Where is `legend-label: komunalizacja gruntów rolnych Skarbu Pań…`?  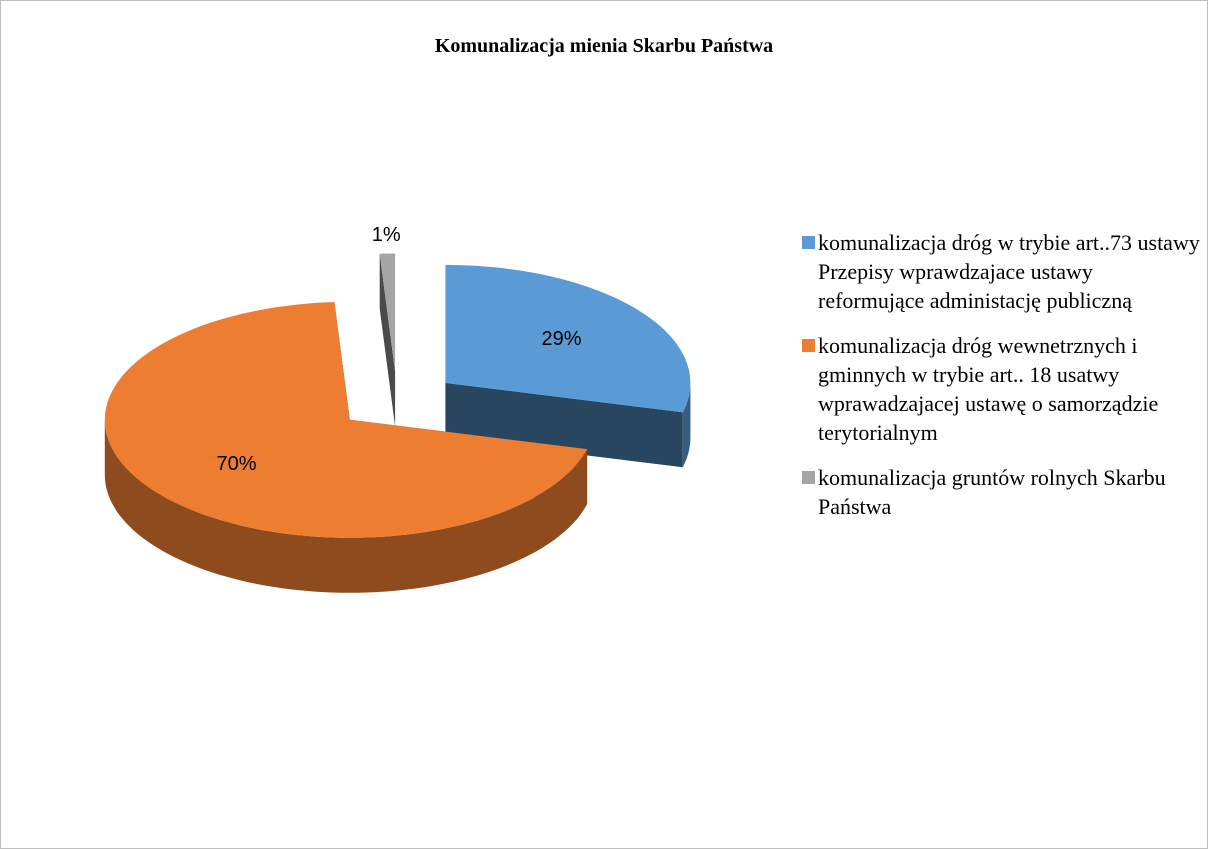
legend-label: komunalizacja gruntów rolnych Skarbu Pań… is located at coordinates (992, 492).